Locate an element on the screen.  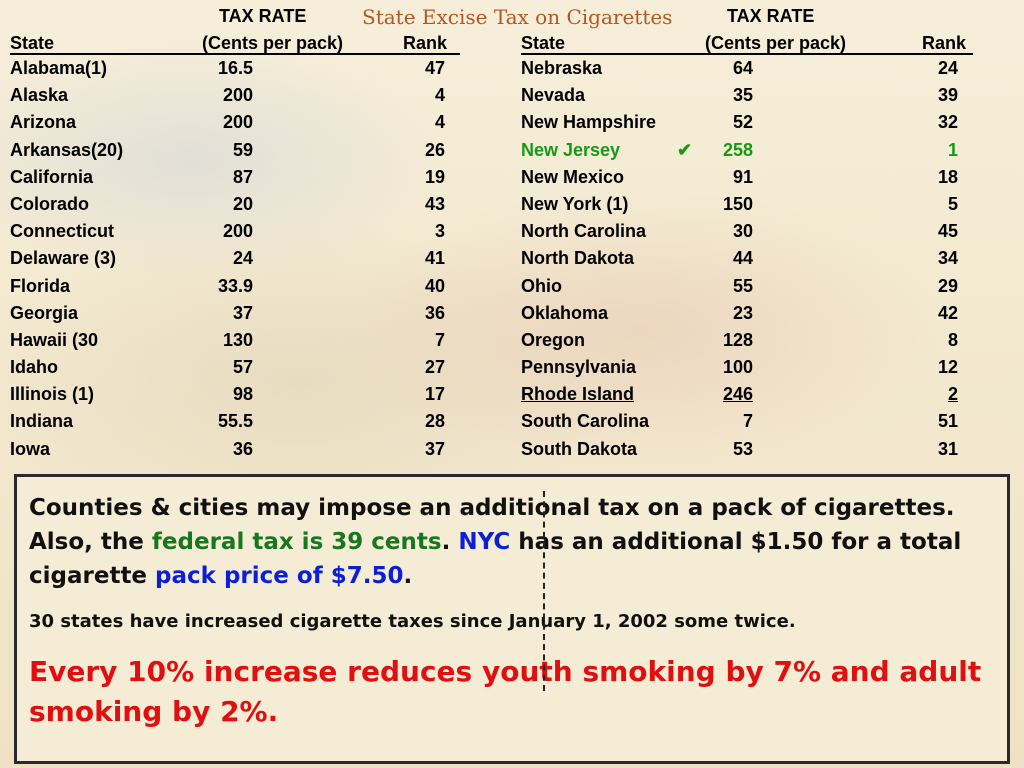
rank-value: 41 is located at coordinates (434, 258).